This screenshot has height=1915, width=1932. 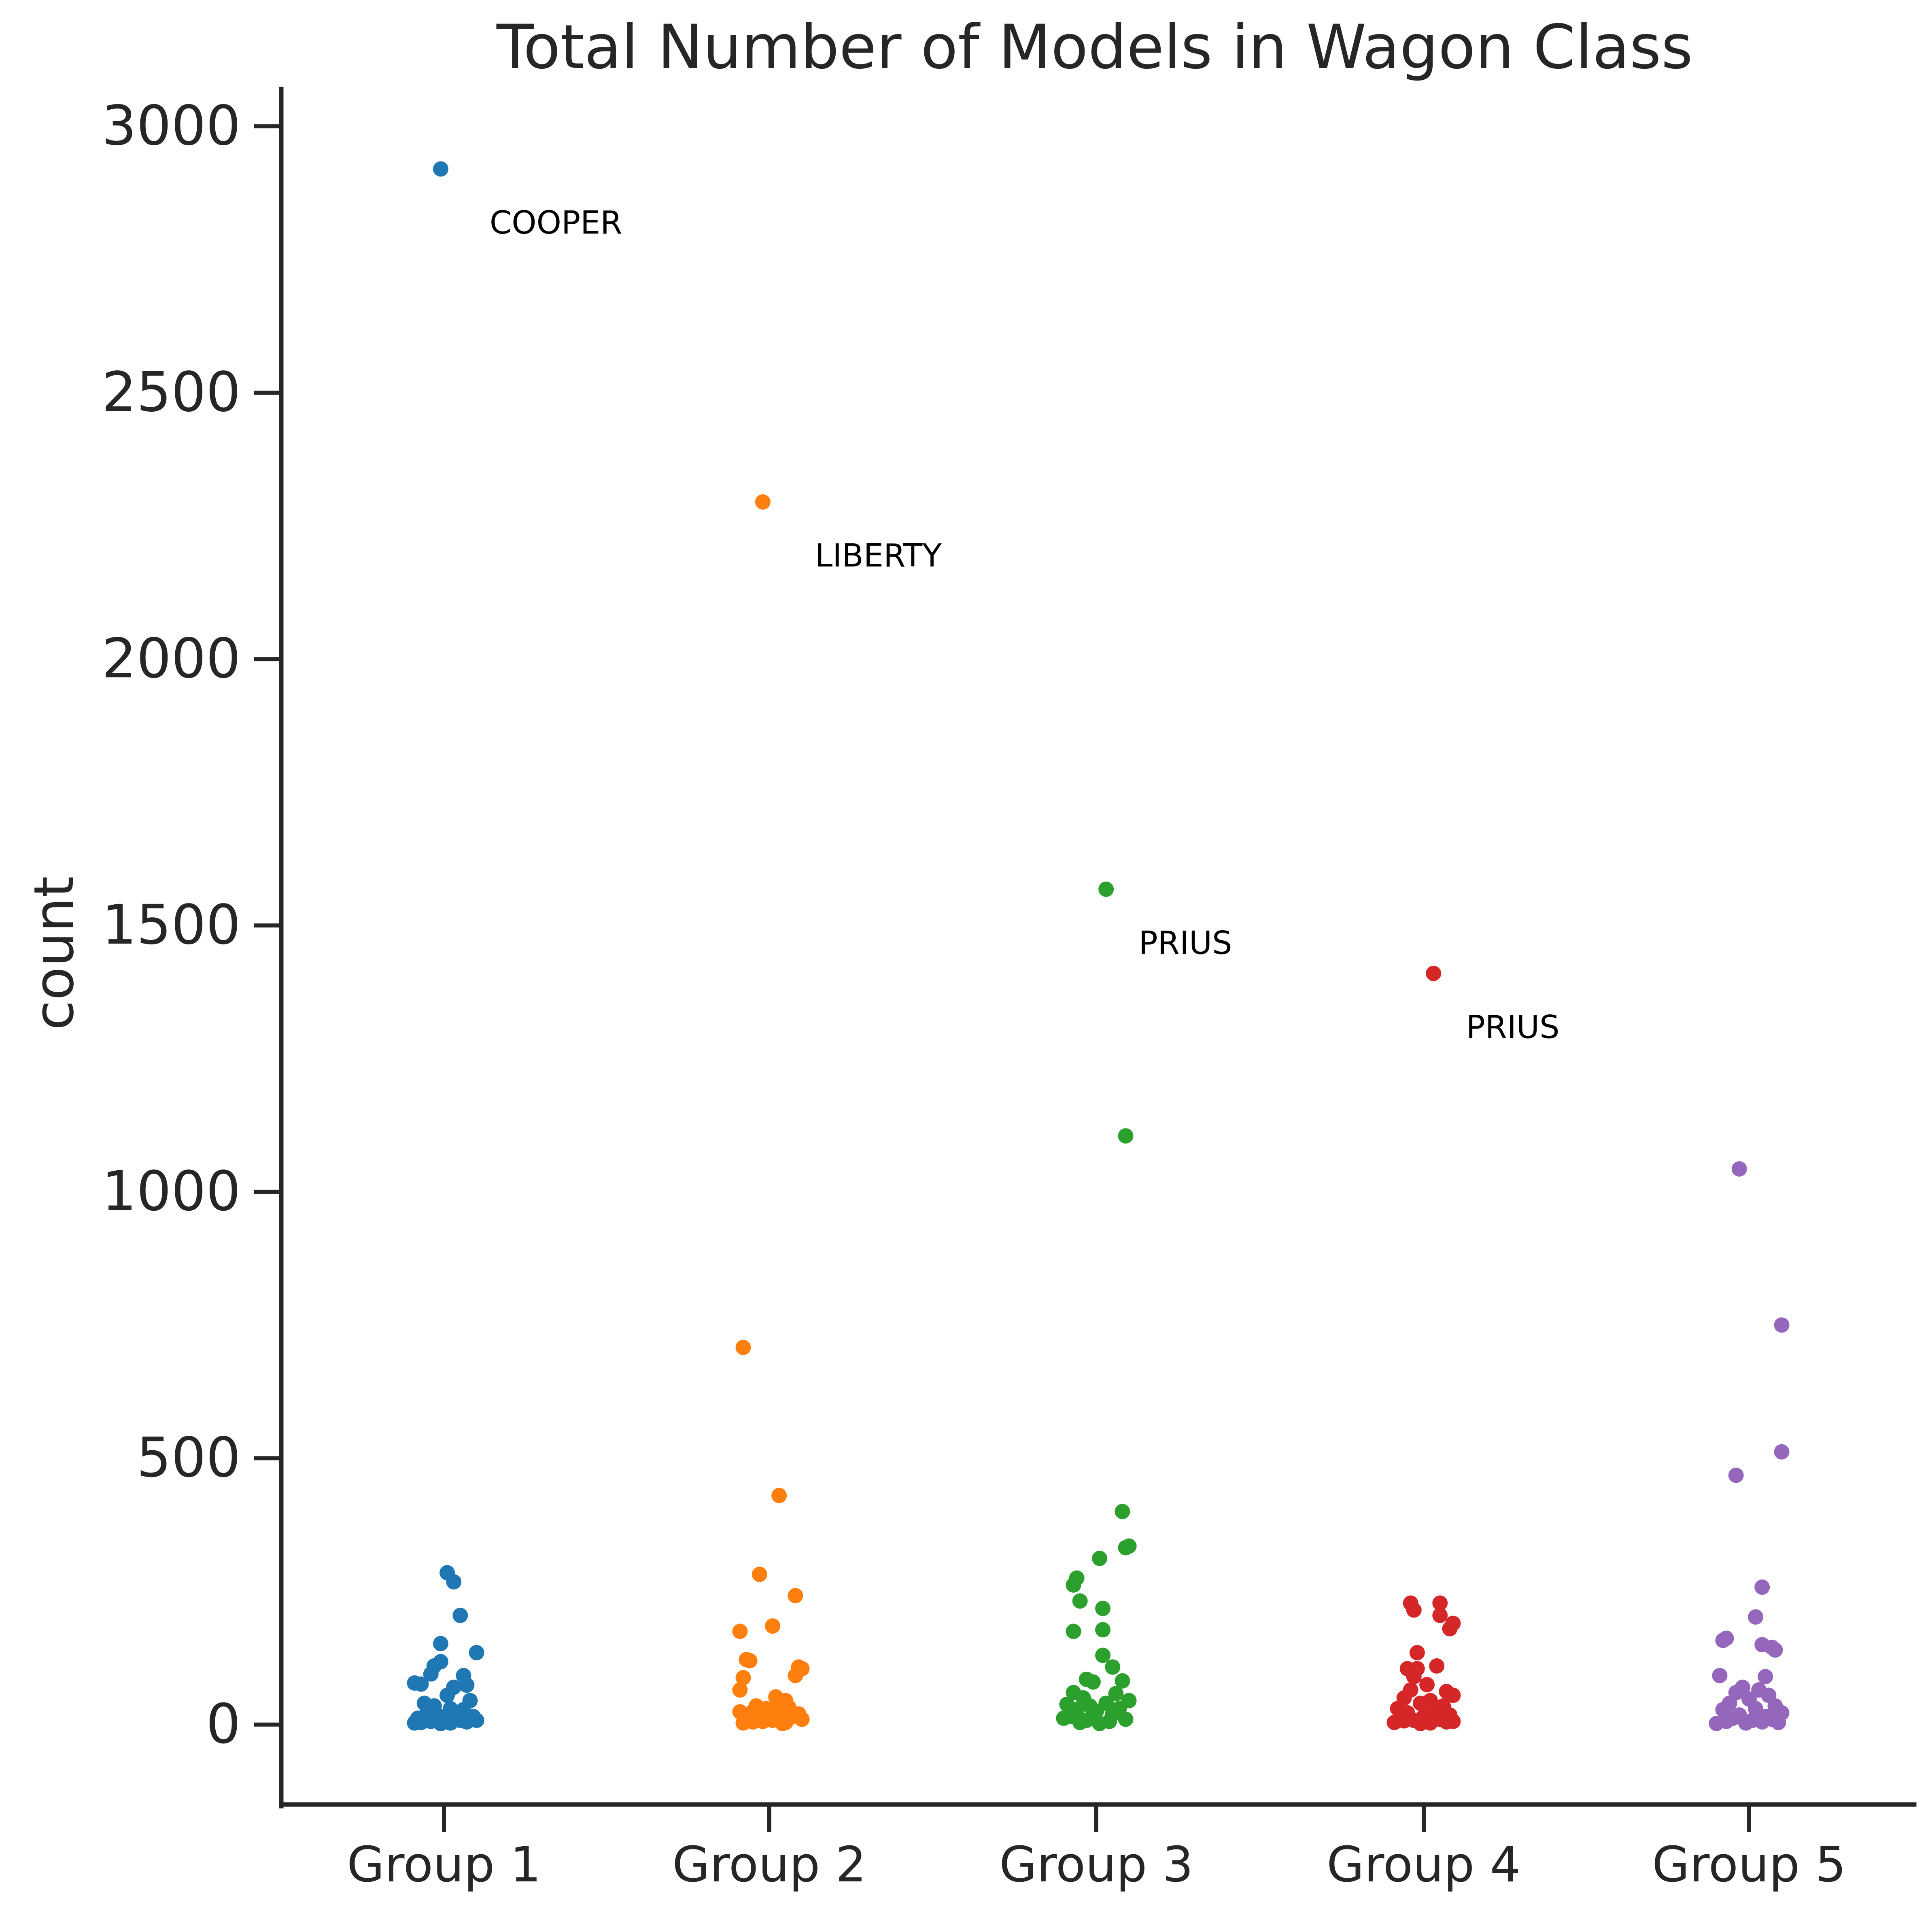 What do you see at coordinates (54, 954) in the screenshot?
I see `y-axis-label: count` at bounding box center [54, 954].